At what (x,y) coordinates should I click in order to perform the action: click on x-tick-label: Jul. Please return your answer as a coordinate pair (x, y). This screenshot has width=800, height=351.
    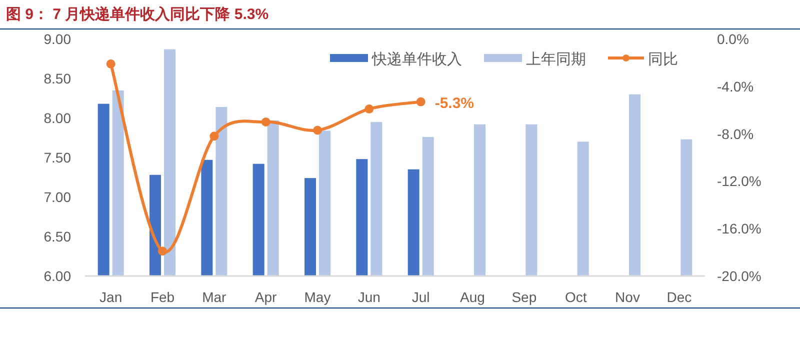
    Looking at the image, I should click on (421, 297).